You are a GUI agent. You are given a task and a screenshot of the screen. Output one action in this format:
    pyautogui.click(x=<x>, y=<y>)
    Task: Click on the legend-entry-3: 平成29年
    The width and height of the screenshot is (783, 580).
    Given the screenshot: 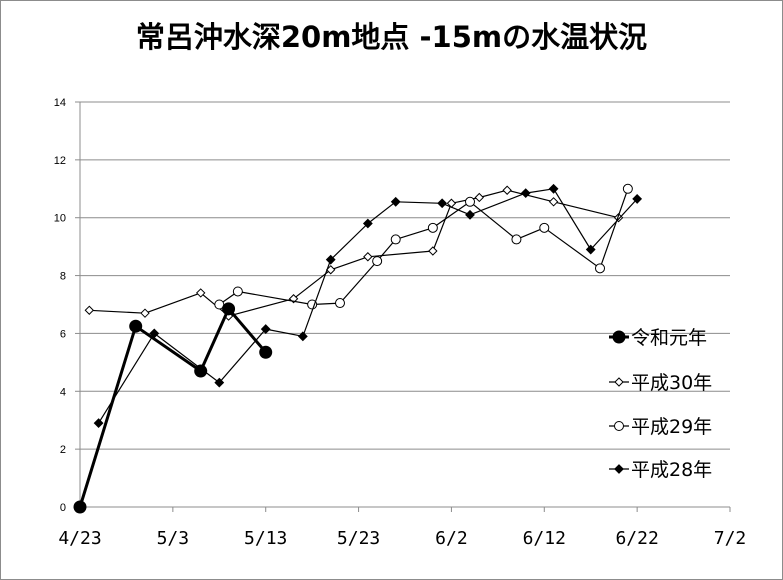 What is the action you would take?
    pyautogui.click(x=660, y=427)
    